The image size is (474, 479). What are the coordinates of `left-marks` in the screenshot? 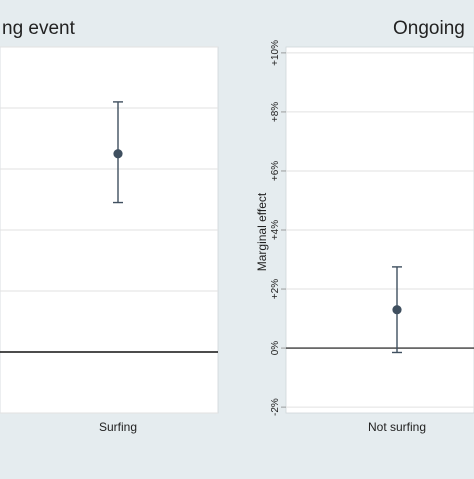 It's located at (118, 152).